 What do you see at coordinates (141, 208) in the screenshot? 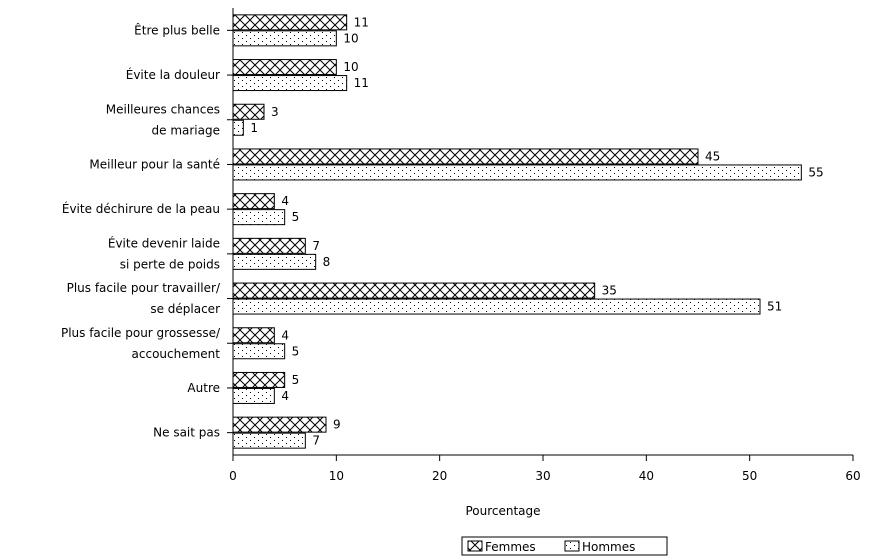
I see `category-label: Évite déchirure de la peau` at bounding box center [141, 208].